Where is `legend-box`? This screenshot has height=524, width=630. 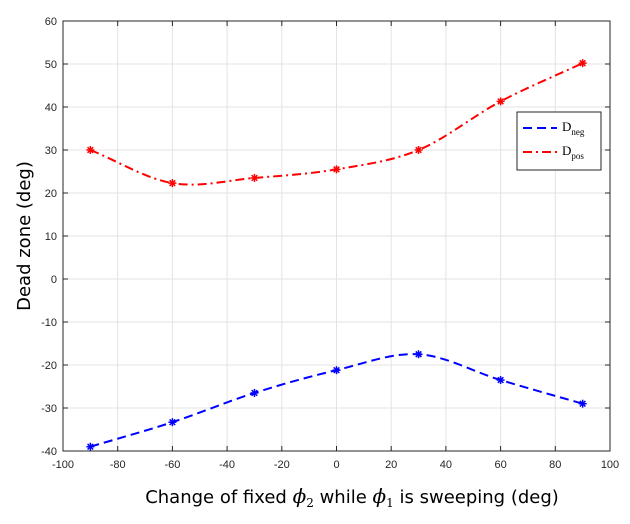 legend-box is located at coordinates (559, 141).